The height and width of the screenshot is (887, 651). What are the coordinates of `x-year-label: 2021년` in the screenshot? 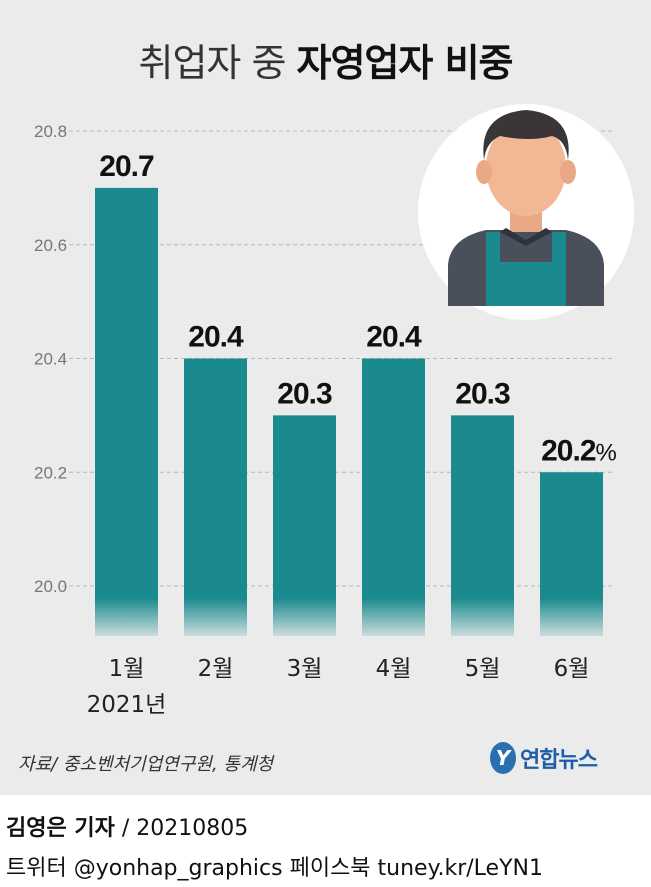 It's located at (127, 705).